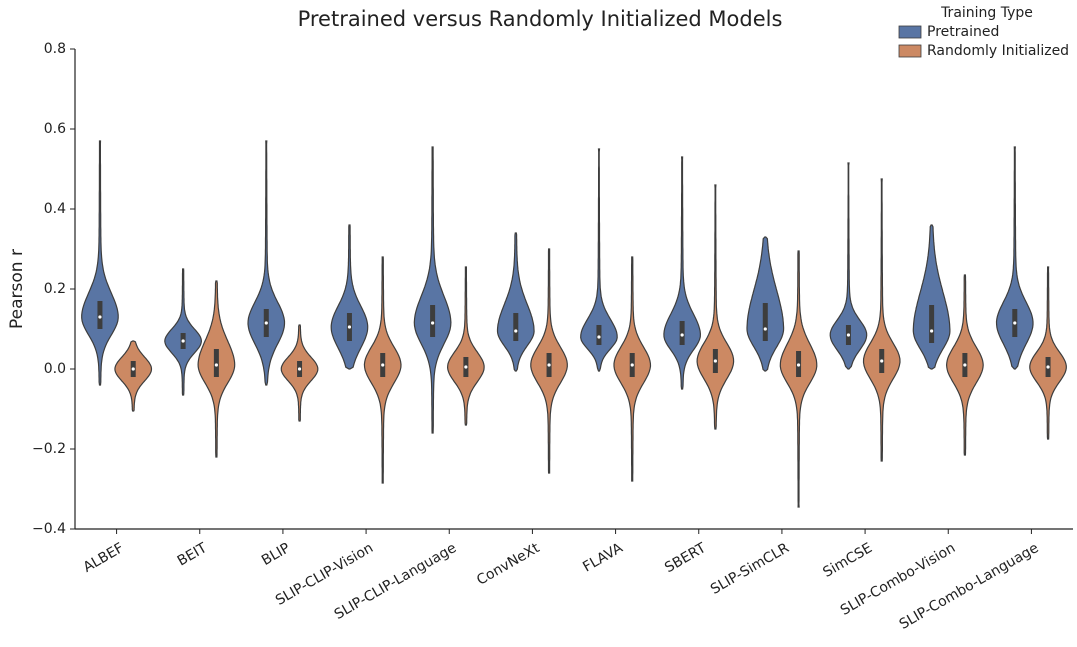  I want to click on y-tick-label: 0.6, so click(55, 129).